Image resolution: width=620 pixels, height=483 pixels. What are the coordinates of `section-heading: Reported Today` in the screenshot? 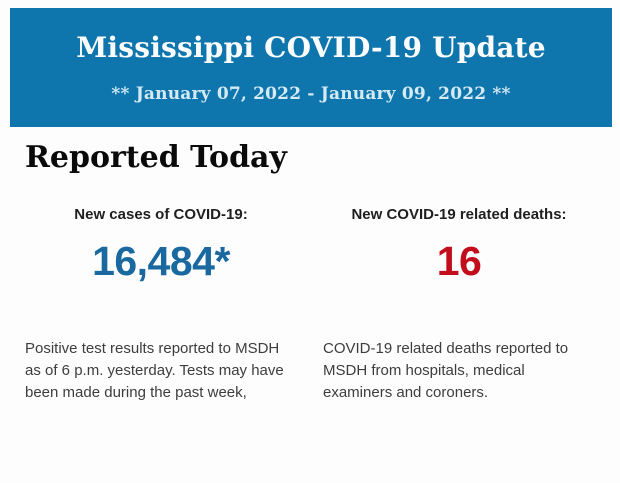 It's located at (156, 157).